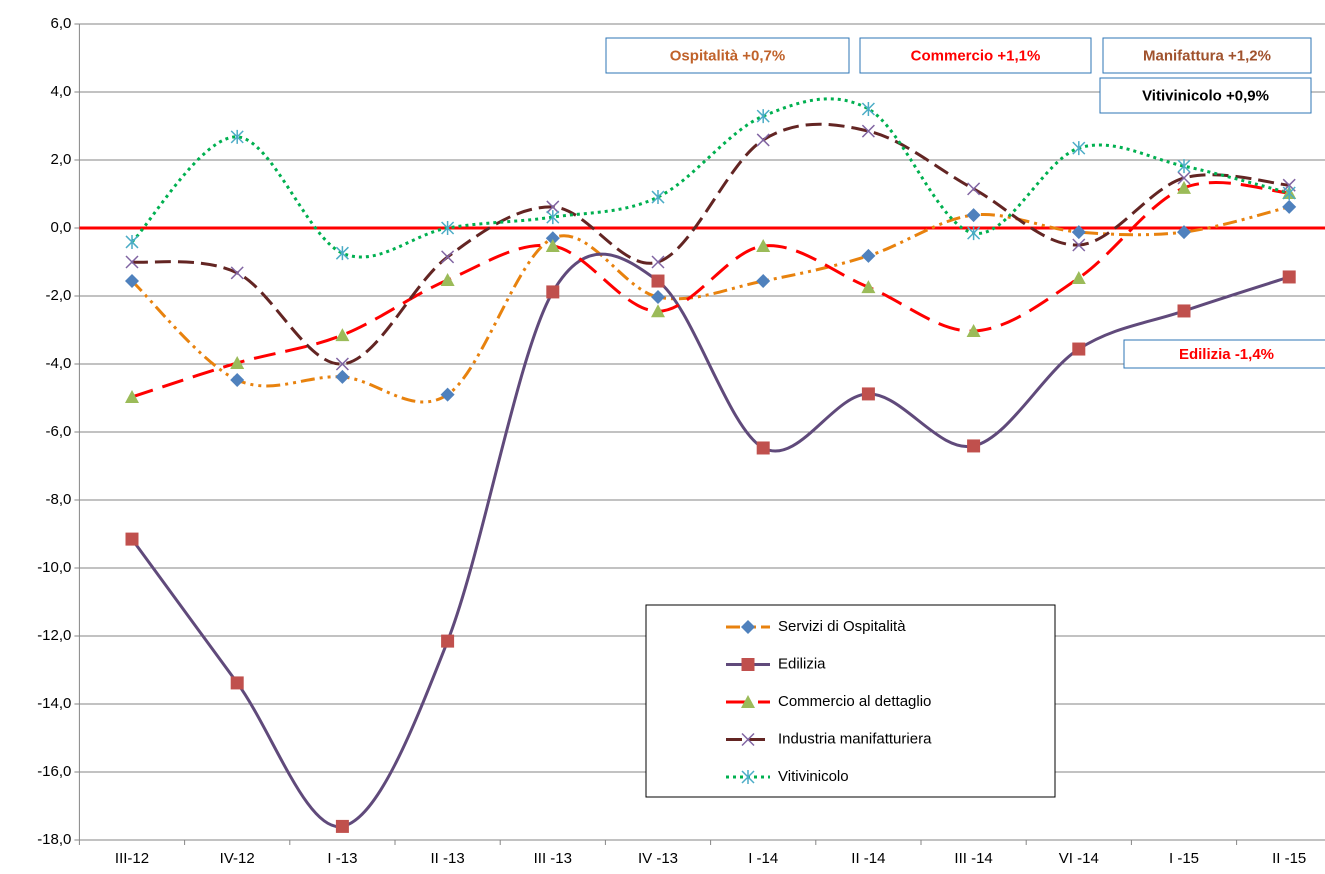 Image resolution: width=1325 pixels, height=874 pixels. What do you see at coordinates (1184, 858) in the screenshot?
I see `x-tick-label: I -15` at bounding box center [1184, 858].